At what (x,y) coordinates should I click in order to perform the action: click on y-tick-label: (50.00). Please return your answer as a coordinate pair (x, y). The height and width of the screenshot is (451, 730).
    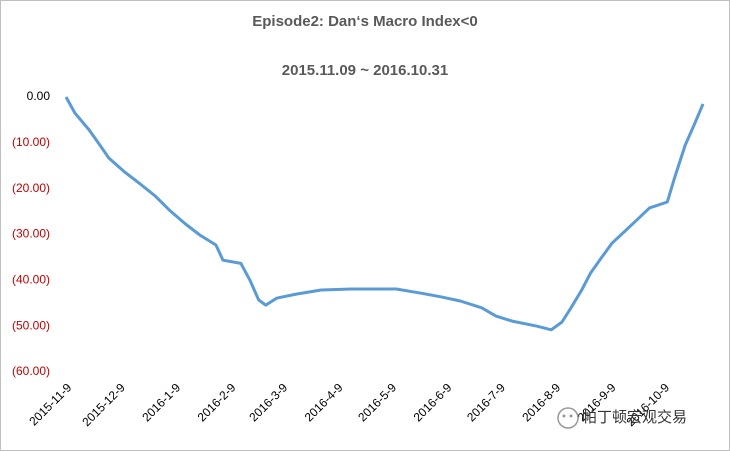
    Looking at the image, I should click on (31, 325).